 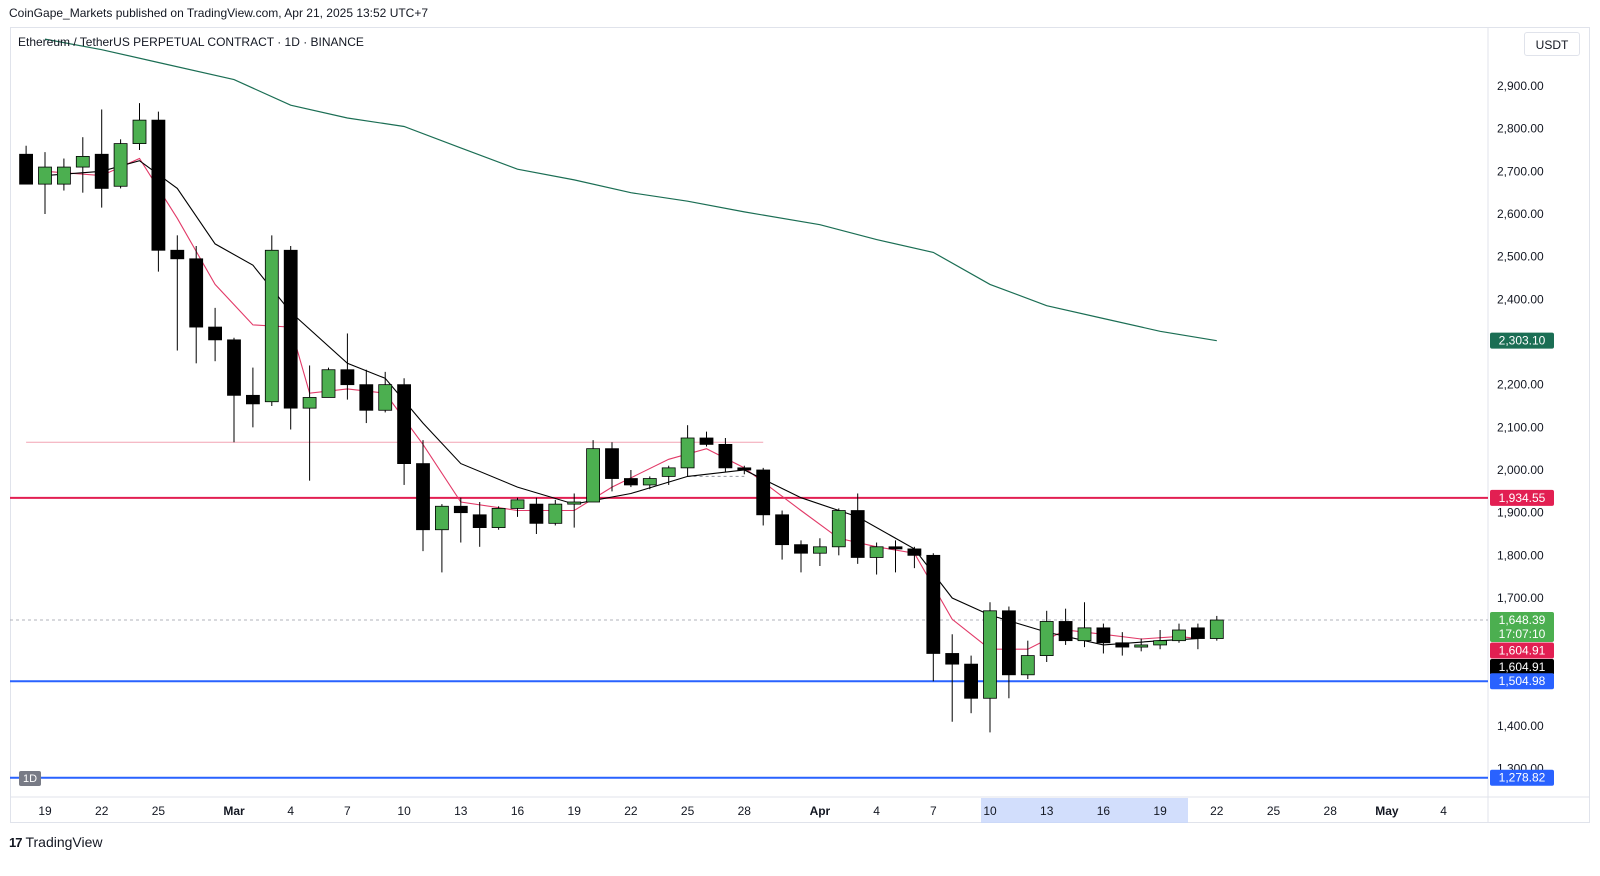 I want to click on x-tick-label: Mar, so click(x=234, y=811).